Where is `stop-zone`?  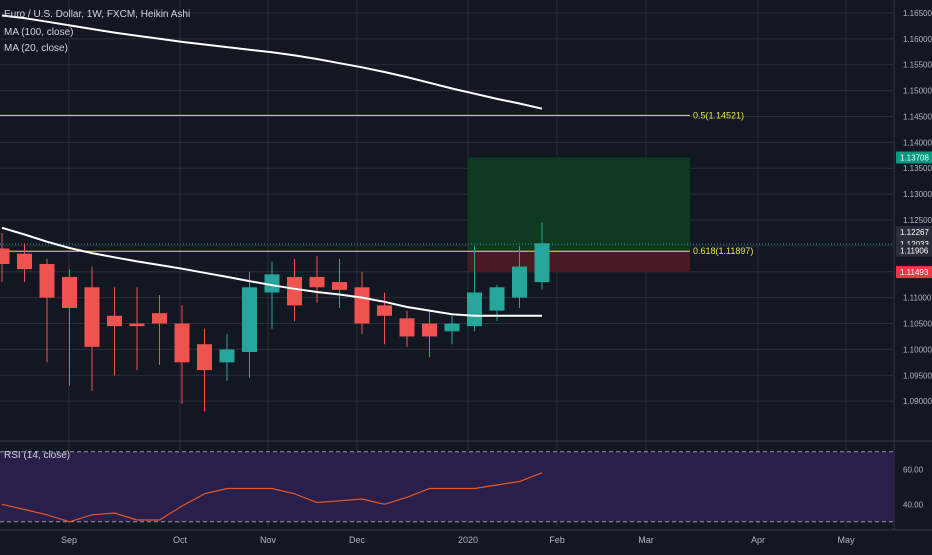
stop-zone is located at coordinates (579, 261).